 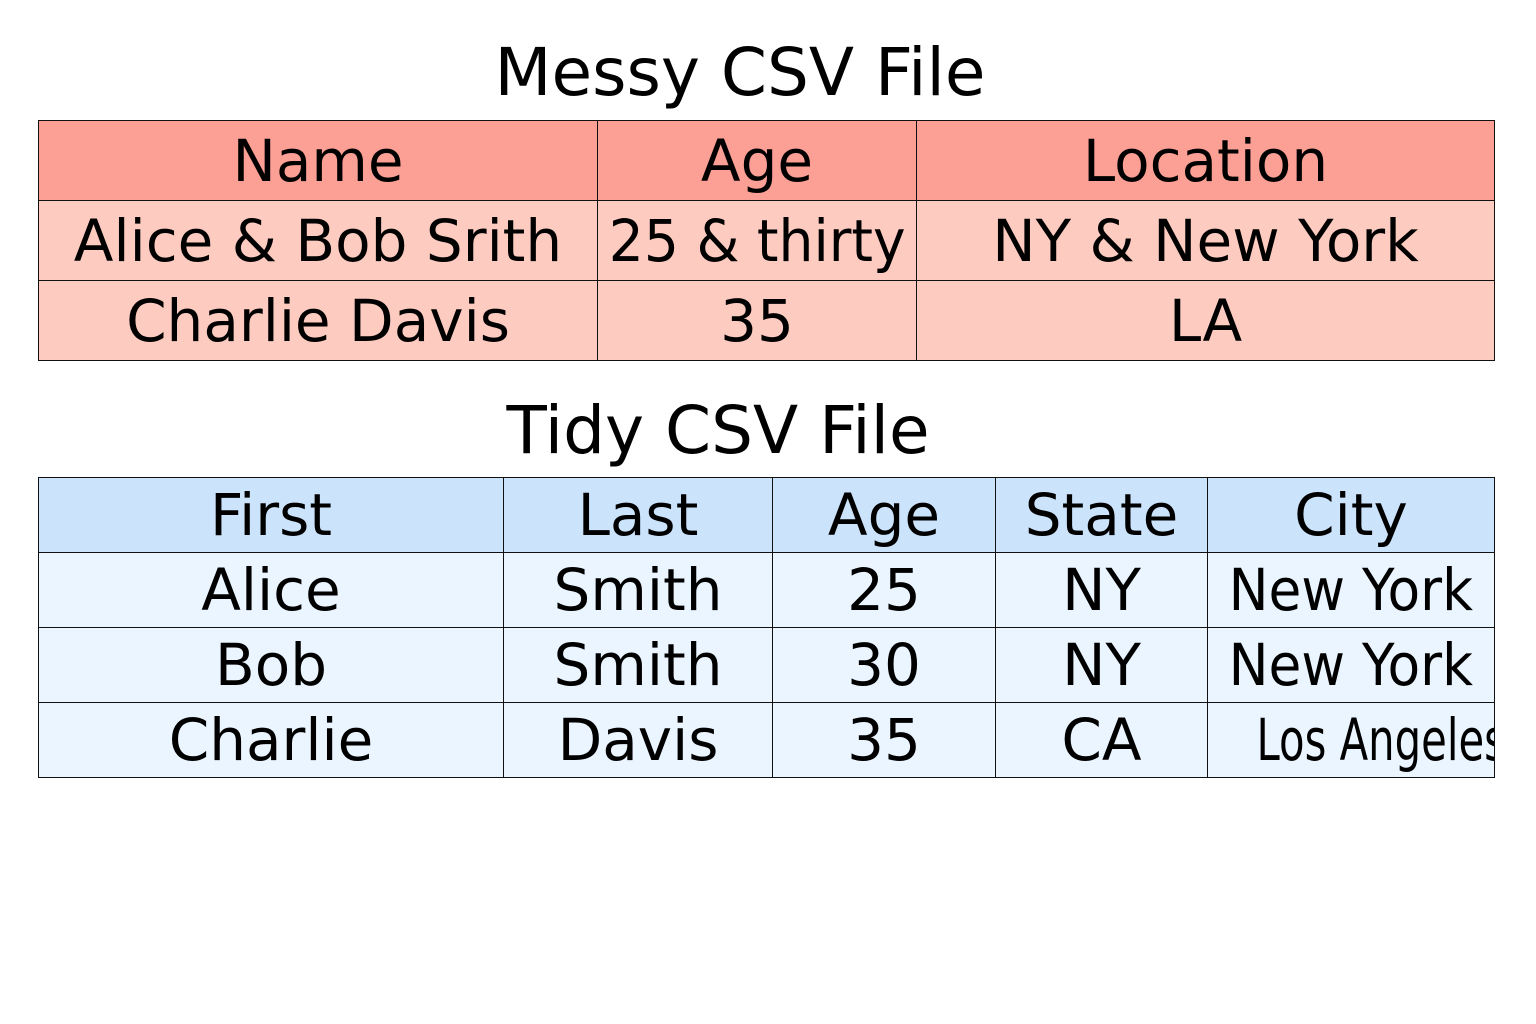 What do you see at coordinates (318, 320) in the screenshot?
I see `table-cell: Charlie Davis` at bounding box center [318, 320].